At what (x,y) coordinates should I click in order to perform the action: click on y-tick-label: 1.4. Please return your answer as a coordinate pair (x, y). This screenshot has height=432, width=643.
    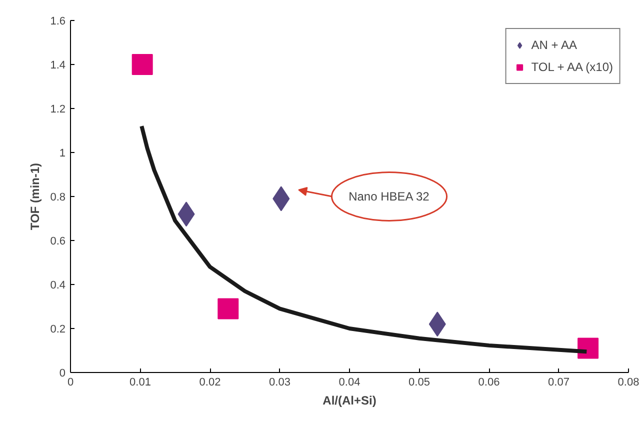
    Looking at the image, I should click on (58, 66).